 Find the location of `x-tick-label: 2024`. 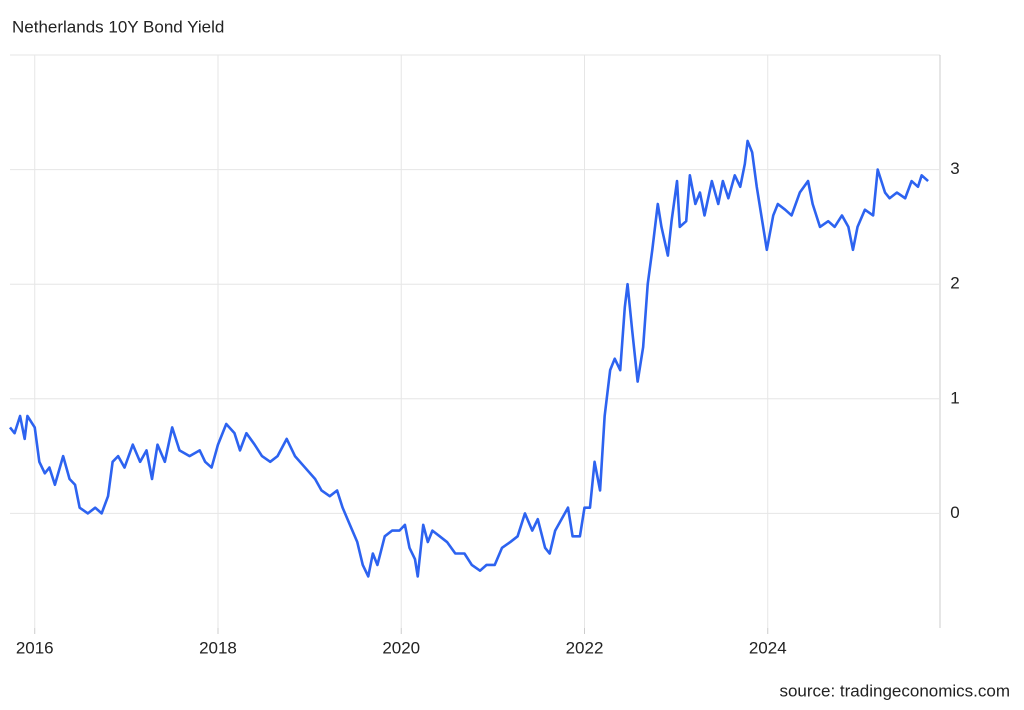

x-tick-label: 2024 is located at coordinates (768, 647).